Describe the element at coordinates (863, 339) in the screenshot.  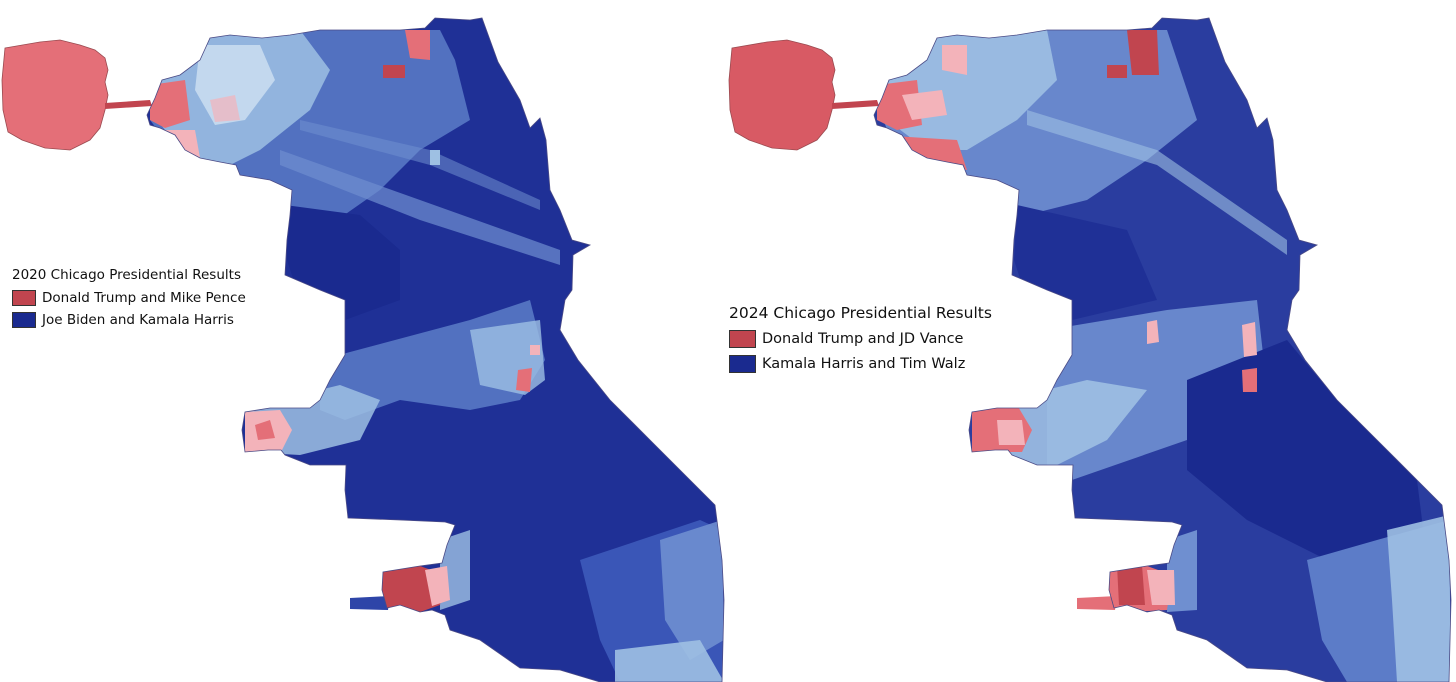
I see `legend-label: Donald Trump and JD Vance` at that location.